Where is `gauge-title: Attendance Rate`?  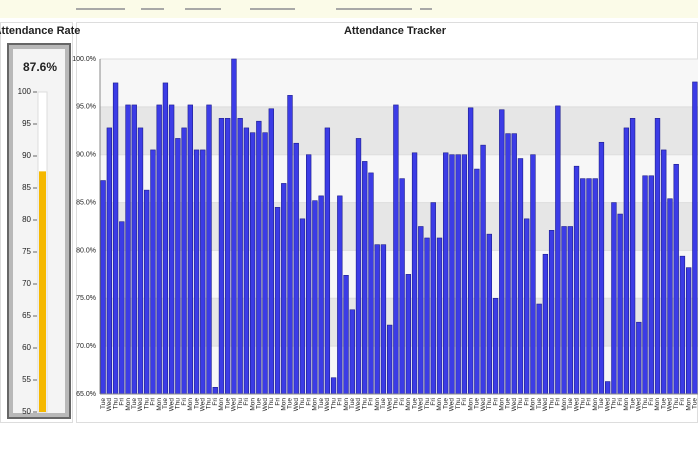 gauge-title: Attendance Rate is located at coordinates (40, 31).